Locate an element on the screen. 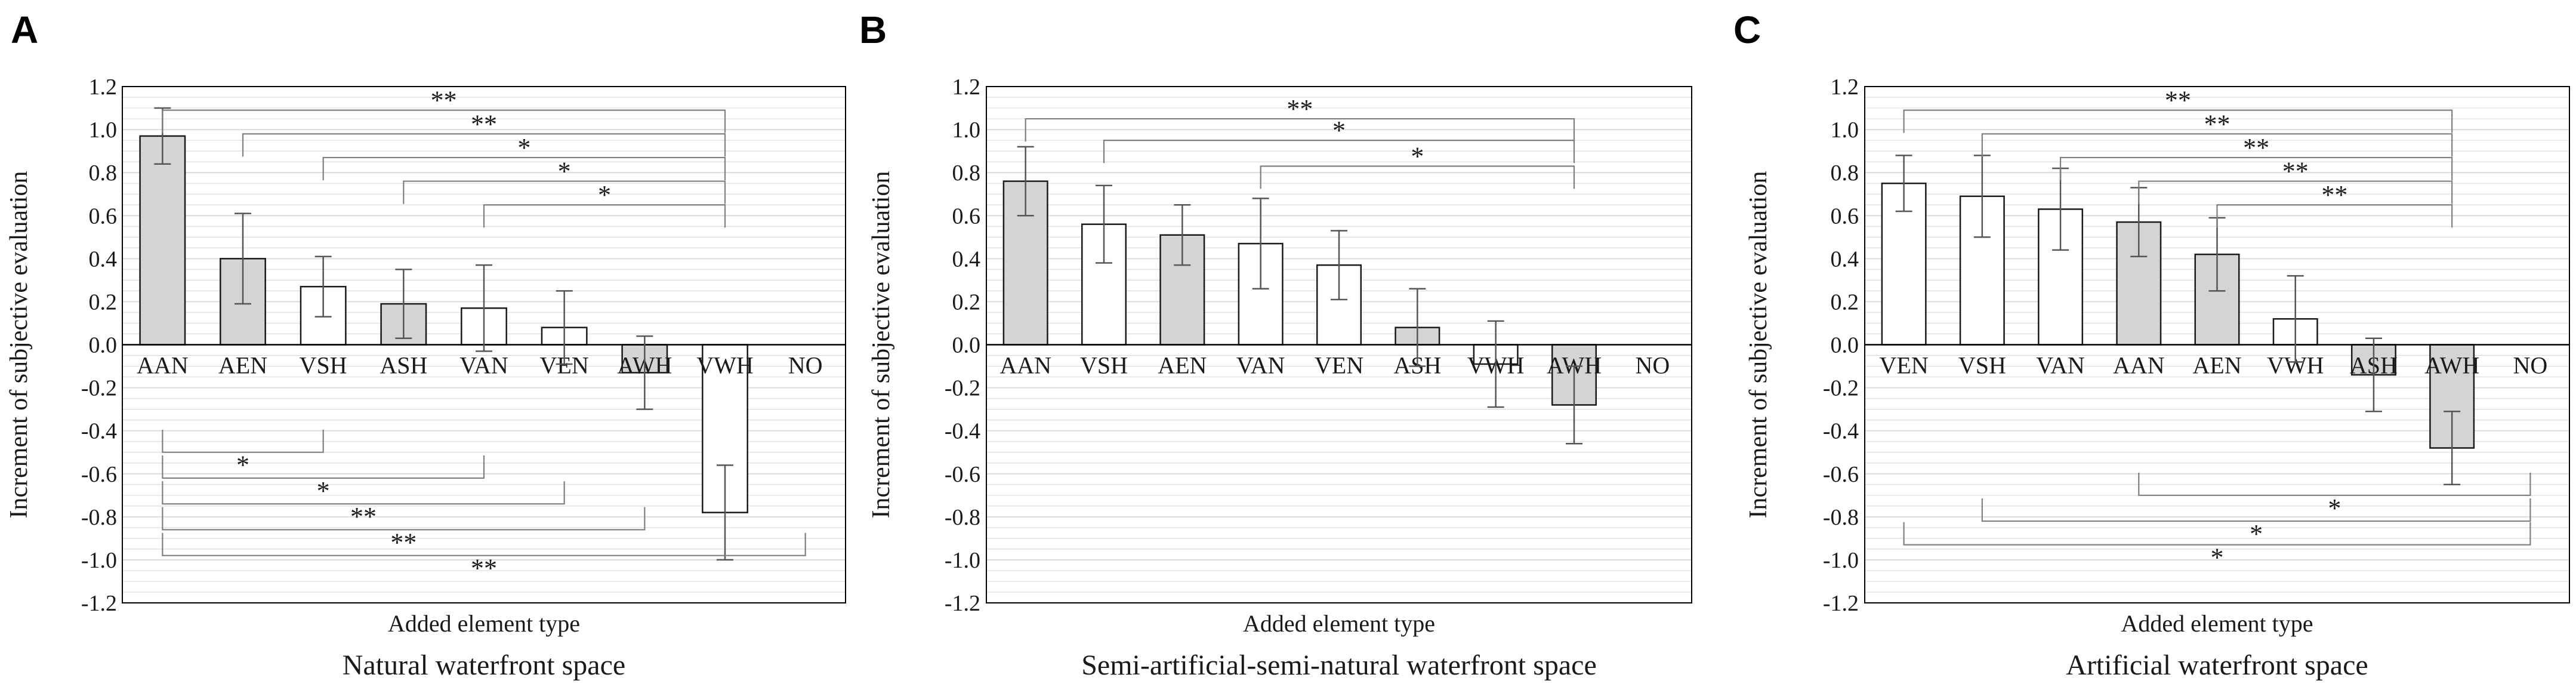 The image size is (2576, 693). panel-letter: A is located at coordinates (24, 29).